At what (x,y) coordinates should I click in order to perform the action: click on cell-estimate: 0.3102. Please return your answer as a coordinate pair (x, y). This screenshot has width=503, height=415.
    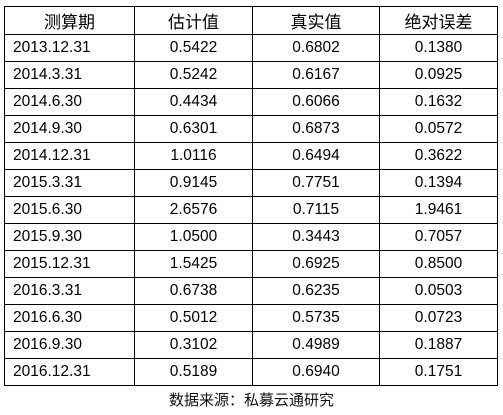
    Looking at the image, I should click on (193, 345).